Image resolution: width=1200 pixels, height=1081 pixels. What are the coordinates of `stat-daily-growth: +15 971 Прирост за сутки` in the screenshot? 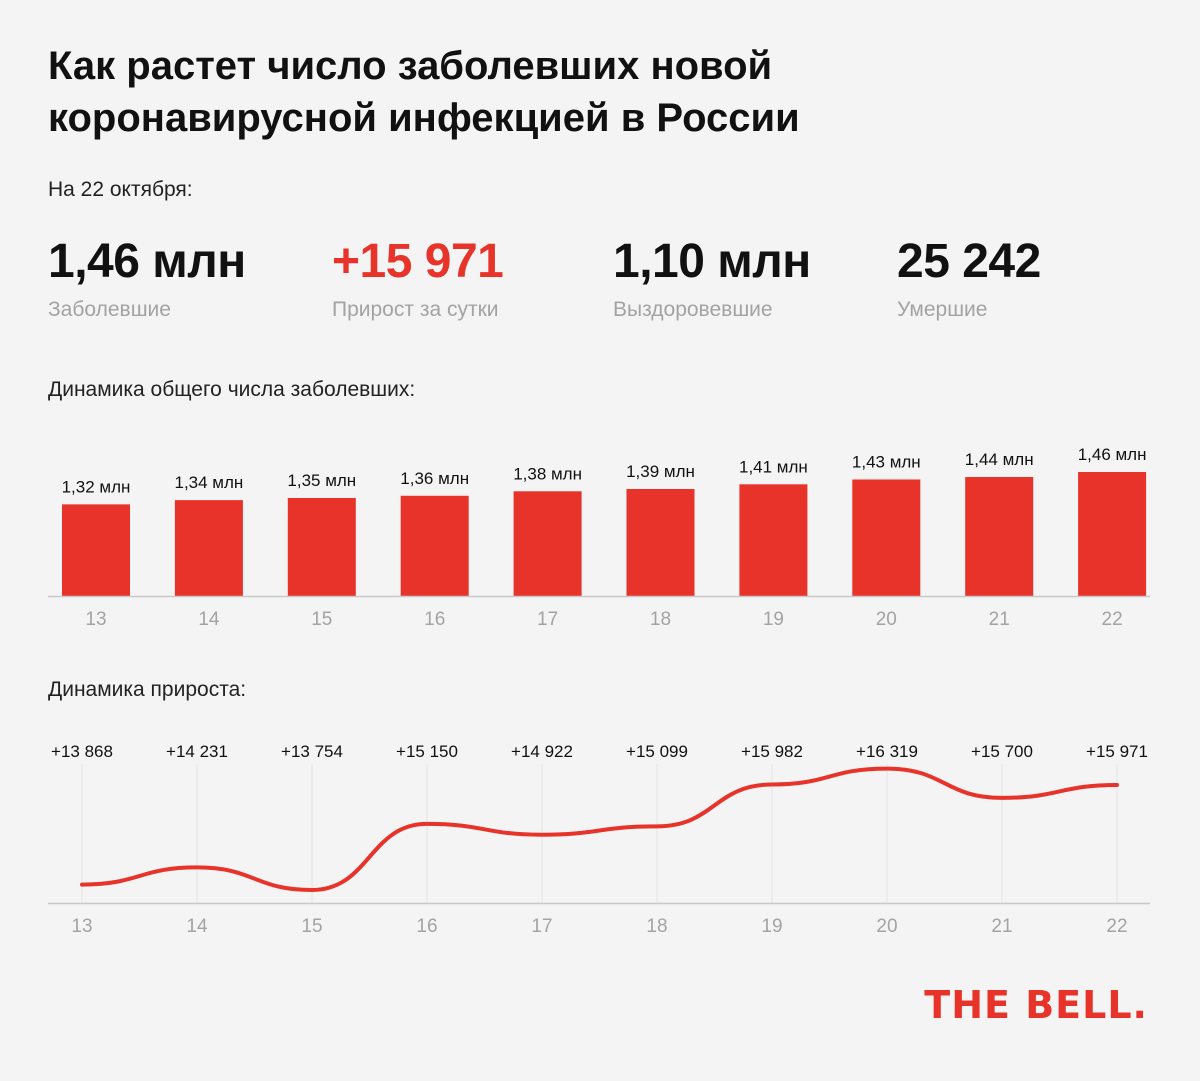 It's located at (418, 277).